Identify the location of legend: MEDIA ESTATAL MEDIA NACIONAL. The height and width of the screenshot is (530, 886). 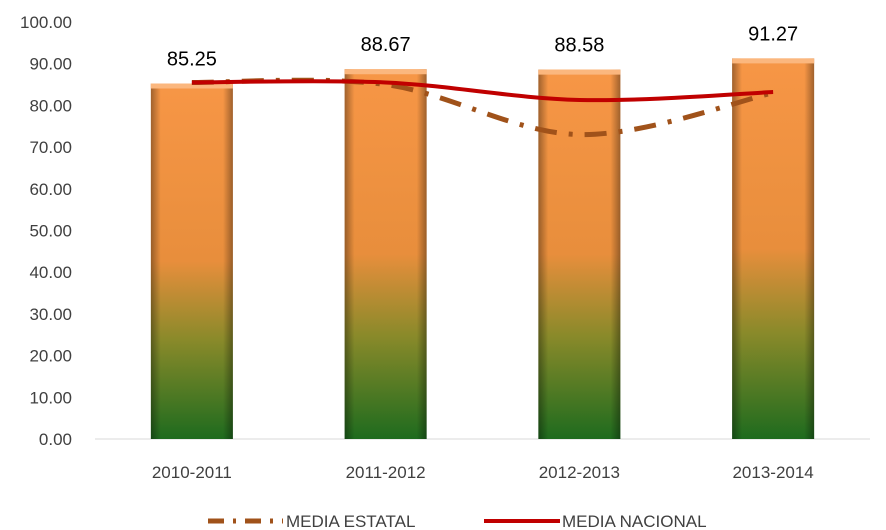
(457, 521).